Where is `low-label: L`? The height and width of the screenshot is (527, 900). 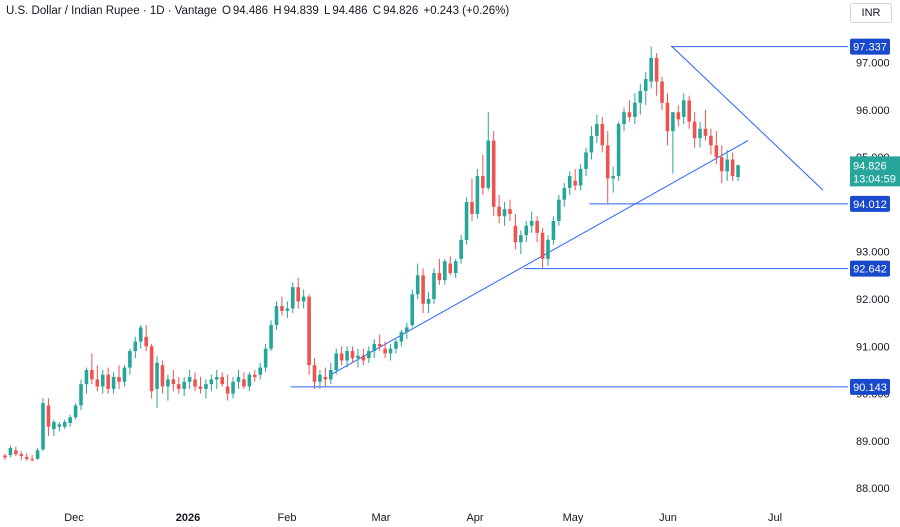
low-label: L is located at coordinates (327, 11).